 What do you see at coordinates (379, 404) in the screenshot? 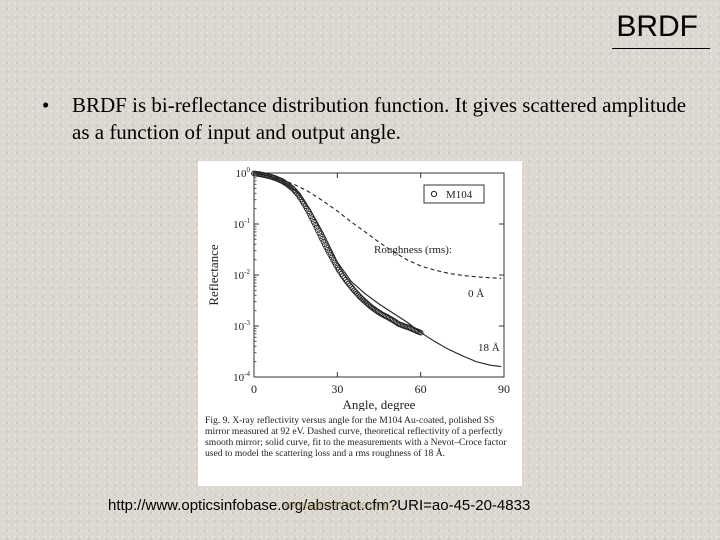
I see `x-axis-label: Angle, degree` at bounding box center [379, 404].